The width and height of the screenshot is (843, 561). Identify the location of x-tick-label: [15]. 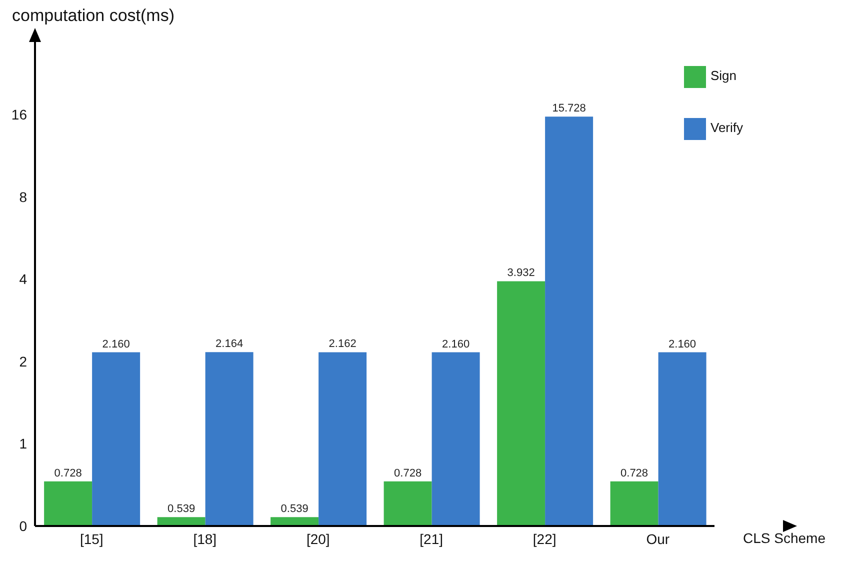
(92, 538).